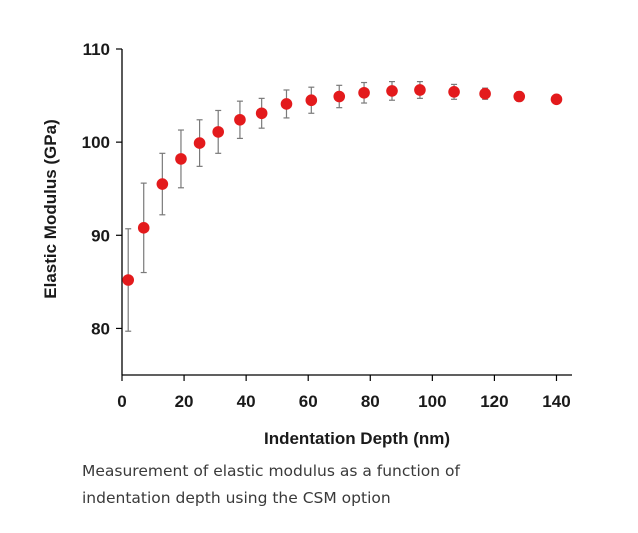 The height and width of the screenshot is (533, 638). What do you see at coordinates (96, 49) in the screenshot?
I see `y-tick-label: 110` at bounding box center [96, 49].